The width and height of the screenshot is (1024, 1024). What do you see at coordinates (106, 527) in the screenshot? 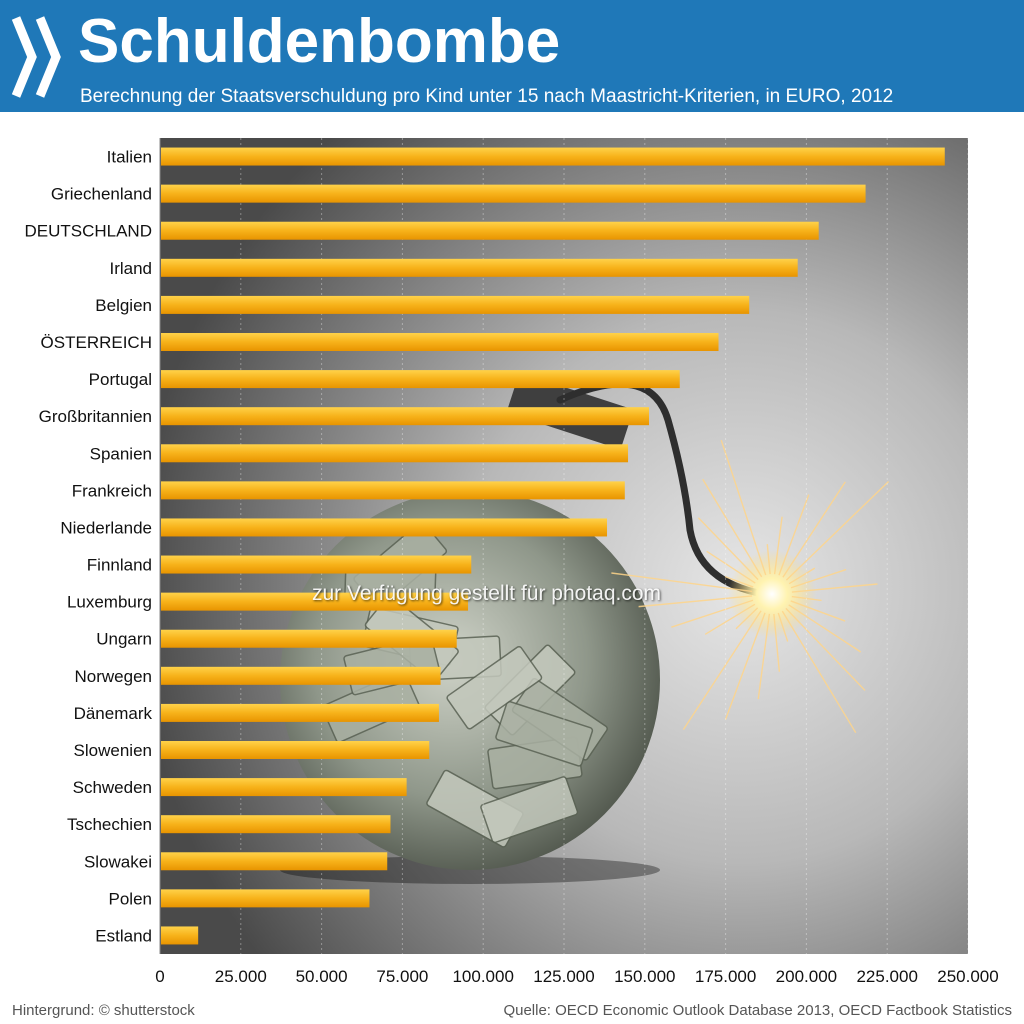
I see `category-label: Niederlande` at bounding box center [106, 527].